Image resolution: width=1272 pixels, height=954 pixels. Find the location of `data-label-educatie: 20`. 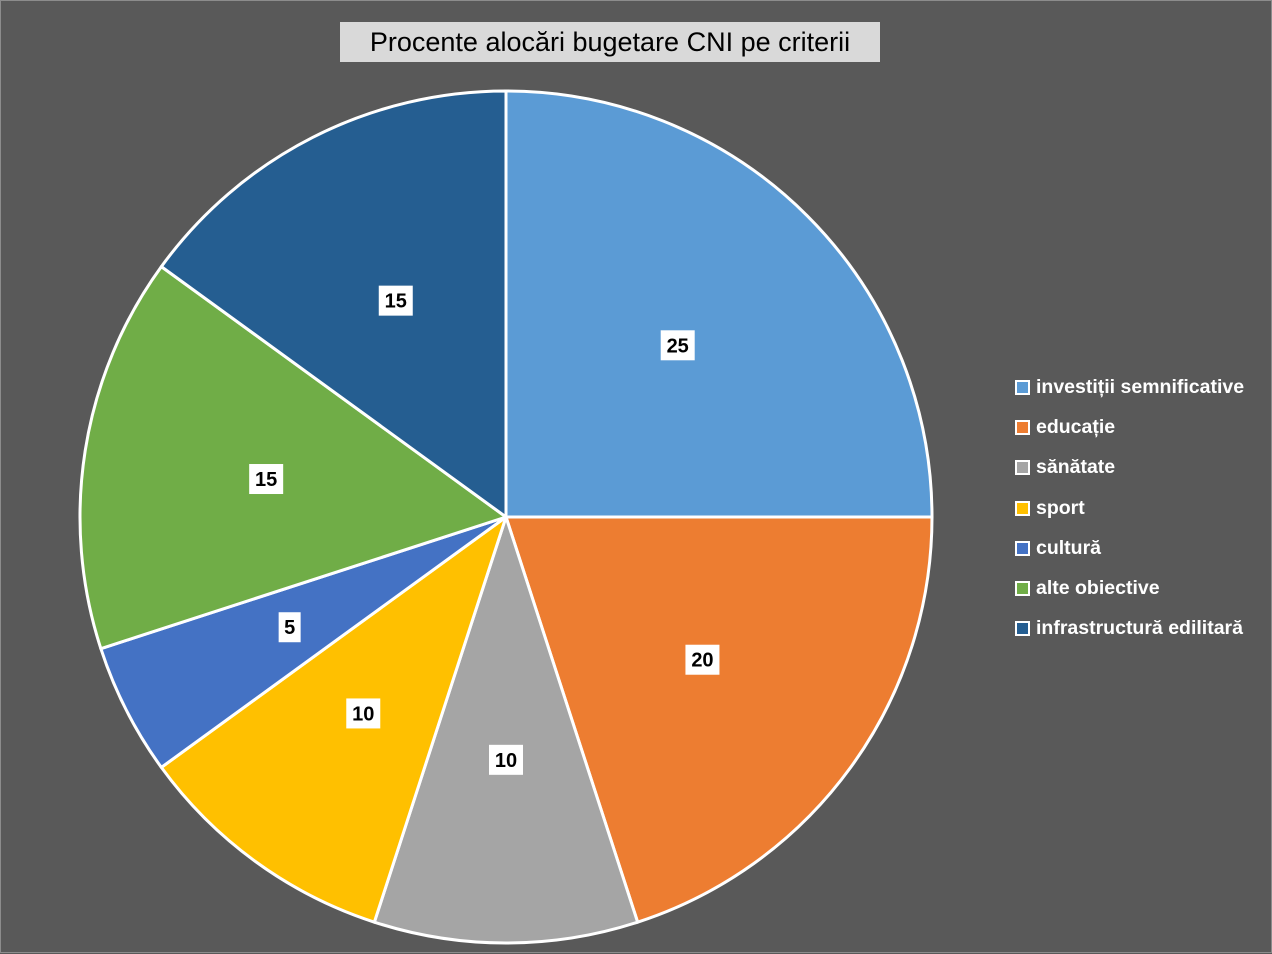

data-label-educatie: 20 is located at coordinates (702, 659).